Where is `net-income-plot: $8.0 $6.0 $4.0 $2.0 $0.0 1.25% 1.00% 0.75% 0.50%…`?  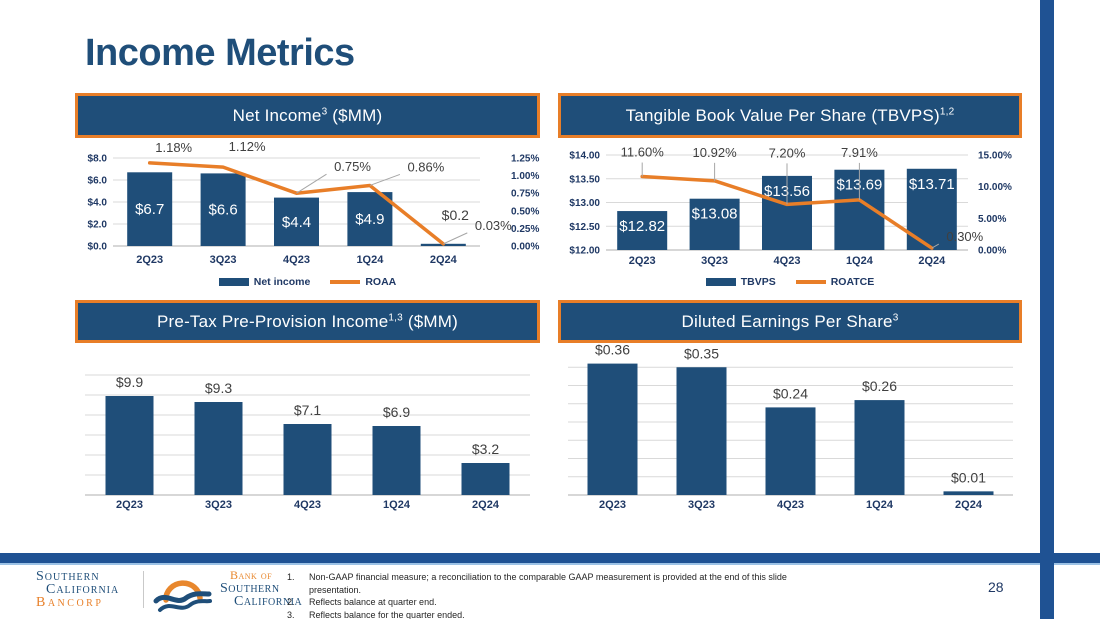
net-income-plot: $8.0 $6.0 $4.0 $2.0 $0.0 1.25% 1.00% 0.75% 0.50%… is located at coordinates (314, 202).